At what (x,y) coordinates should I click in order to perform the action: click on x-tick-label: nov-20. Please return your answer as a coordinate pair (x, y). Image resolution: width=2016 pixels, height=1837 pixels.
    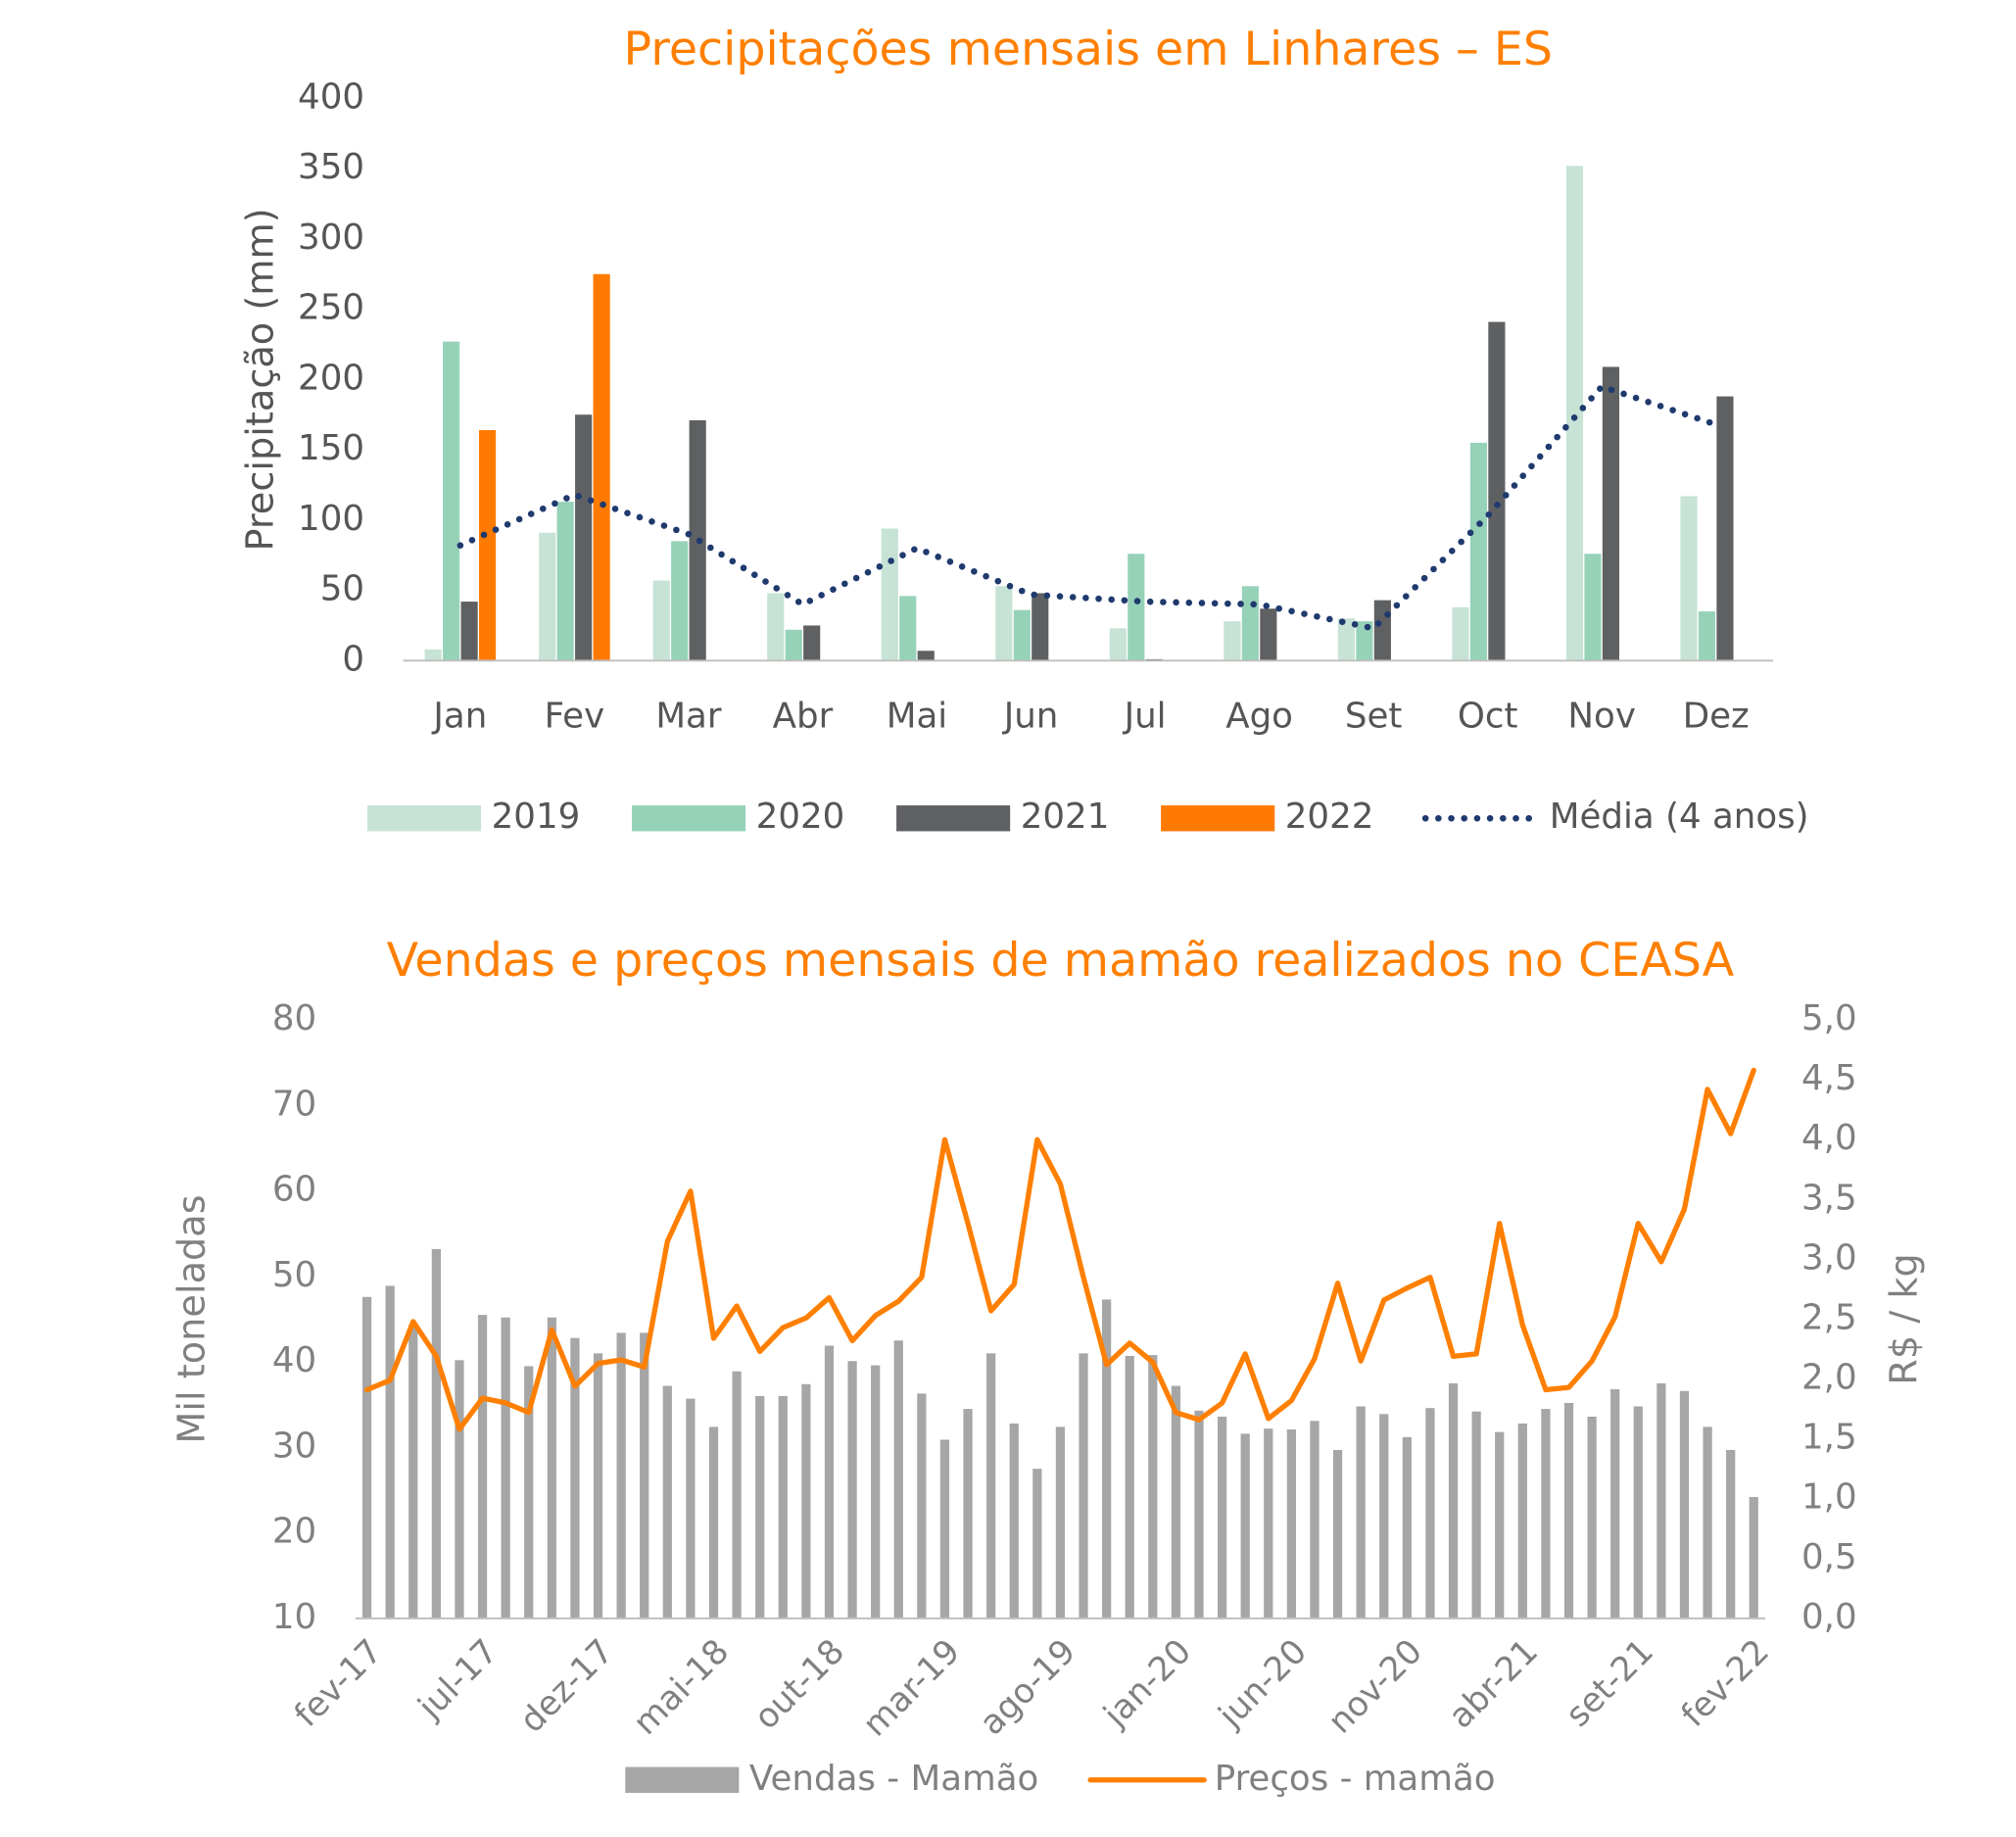
    Looking at the image, I should click on (1375, 1687).